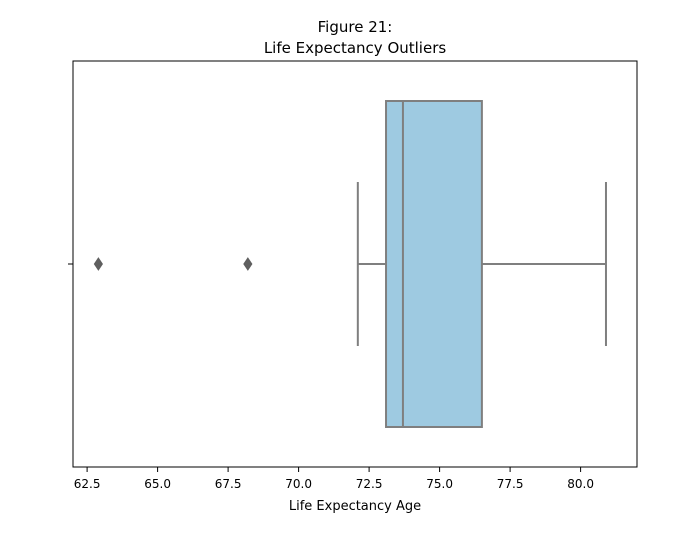  I want to click on x-axis-ticks: 62.5 65.0 67.5 70.0 72.5 75.0 77.5 80.0, so click(334, 479).